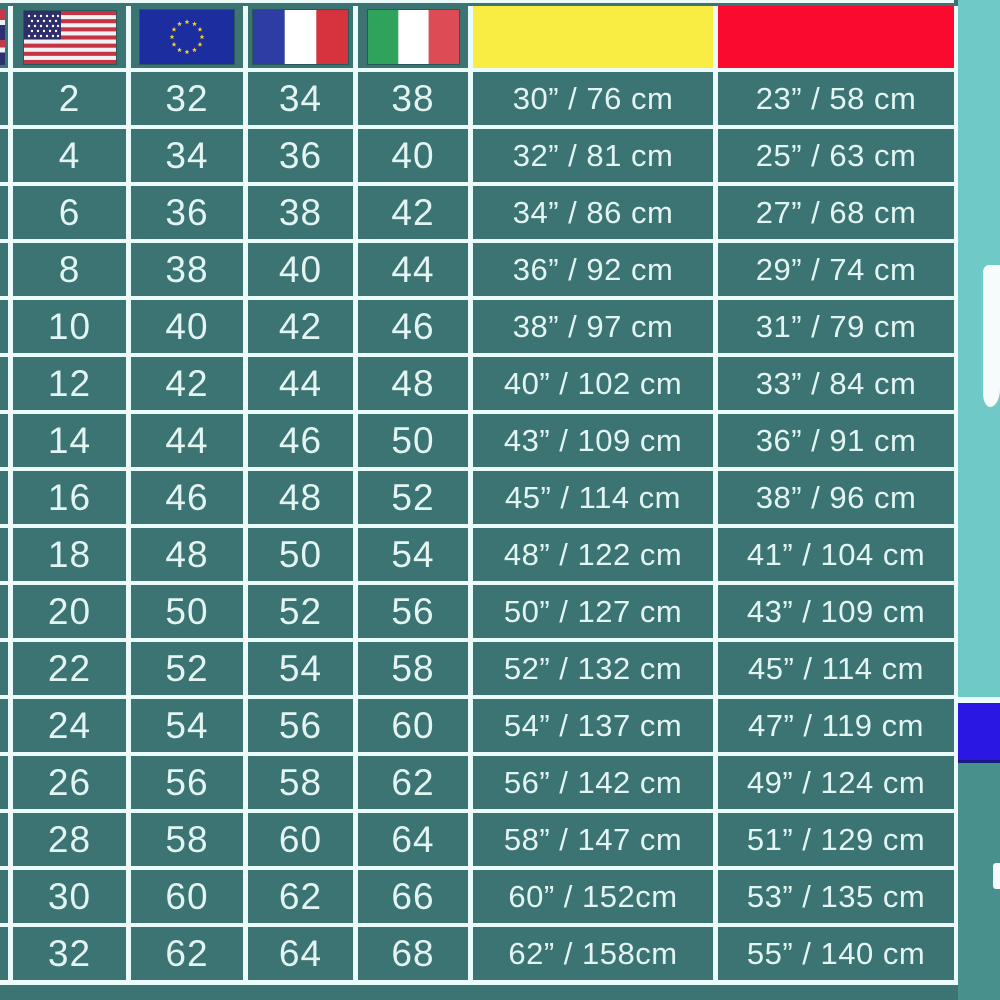  Describe the element at coordinates (836, 839) in the screenshot. I see `cell-waist: 51” / 129 cm` at that location.